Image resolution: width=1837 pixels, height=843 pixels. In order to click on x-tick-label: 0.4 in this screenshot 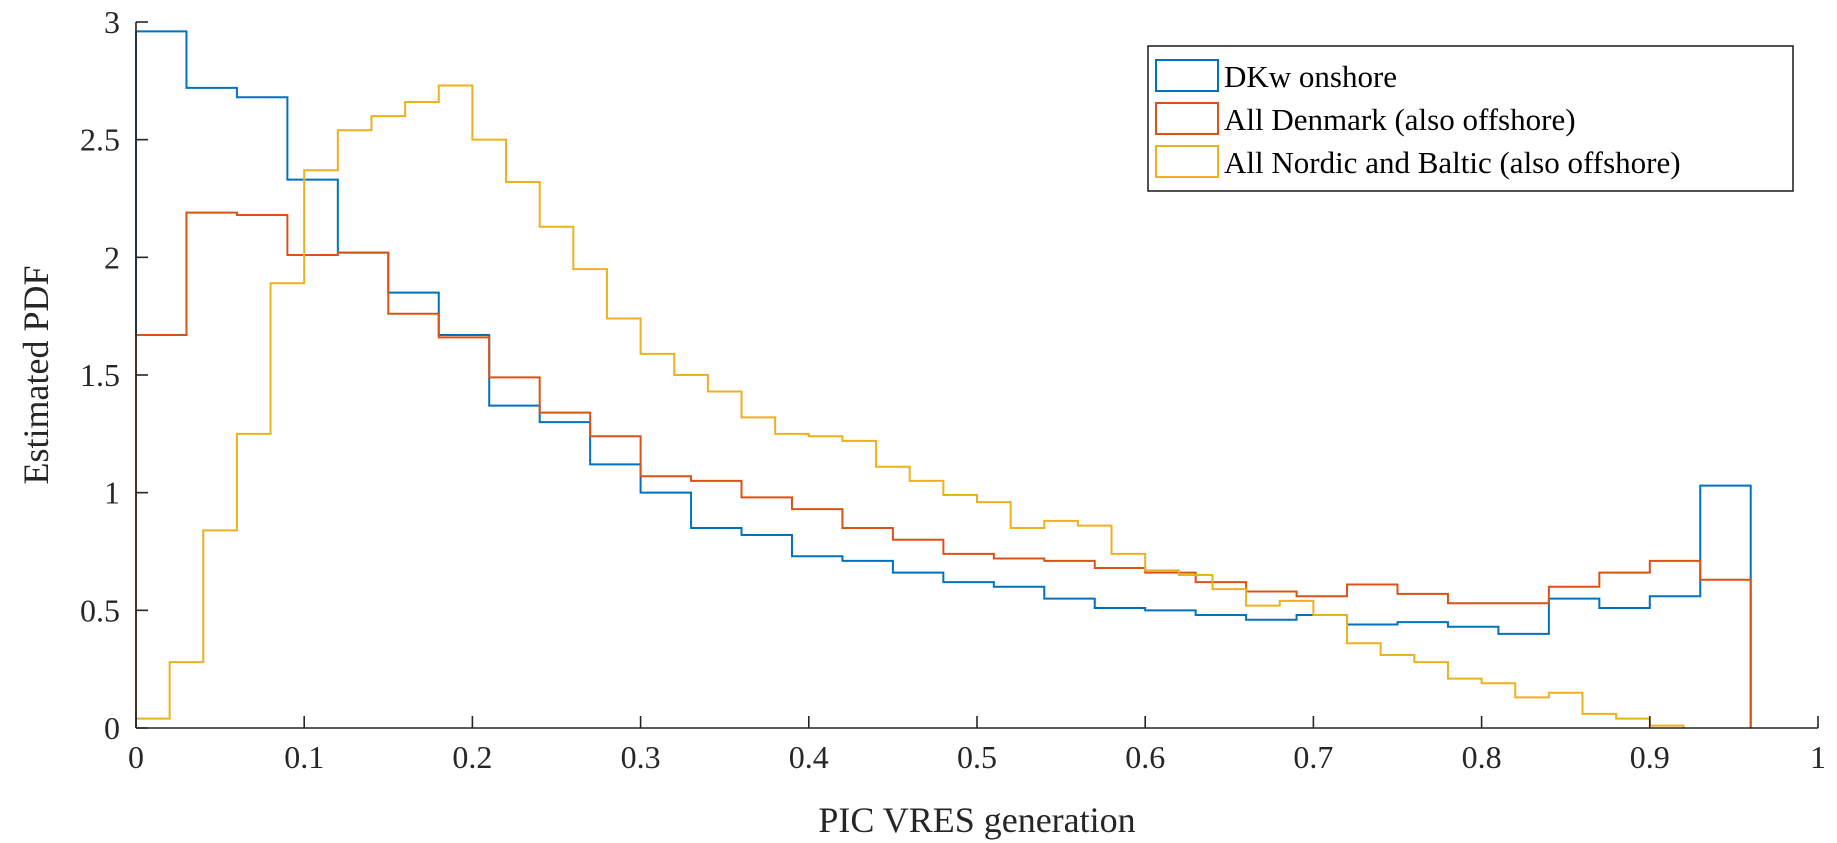, I will do `click(809, 757)`.